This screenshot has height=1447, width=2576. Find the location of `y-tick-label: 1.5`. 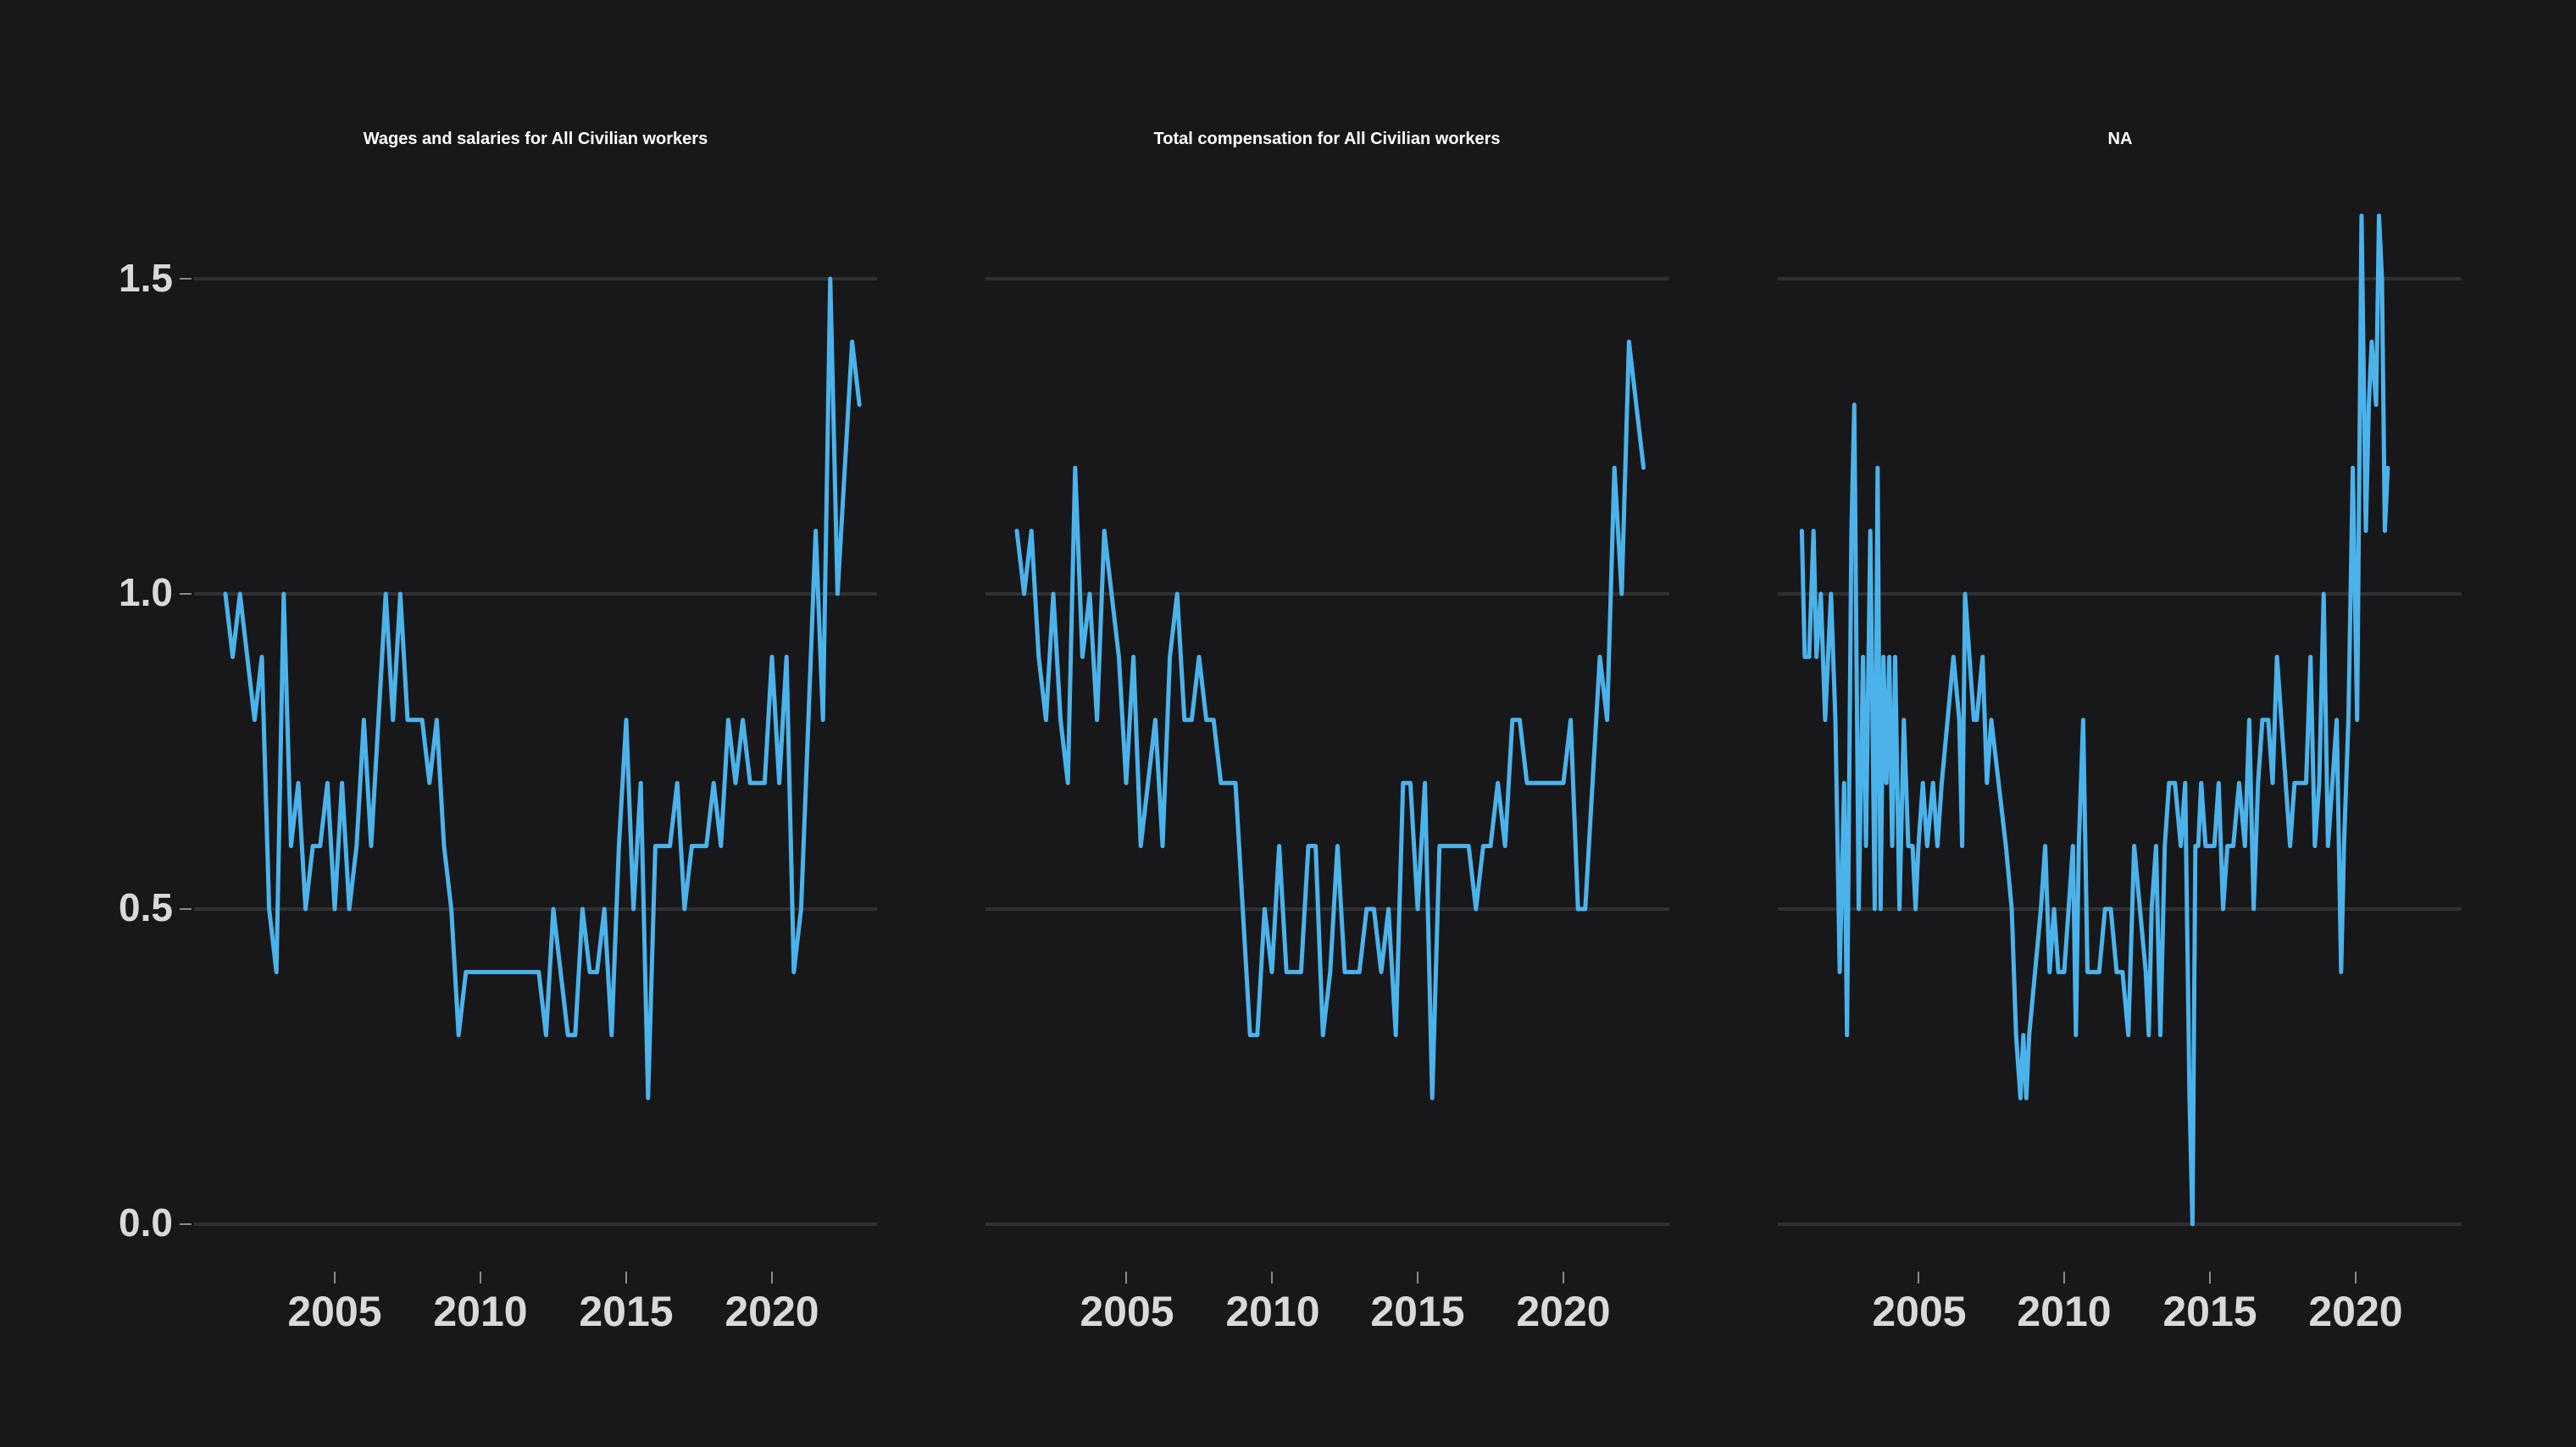

y-tick-label: 1.5 is located at coordinates (146, 278).